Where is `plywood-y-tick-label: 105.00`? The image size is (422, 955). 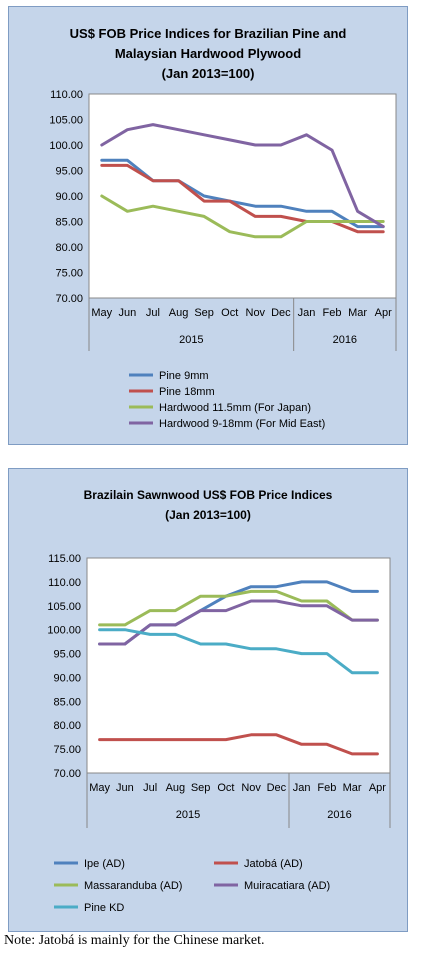 plywood-y-tick-label: 105.00 is located at coordinates (66, 121).